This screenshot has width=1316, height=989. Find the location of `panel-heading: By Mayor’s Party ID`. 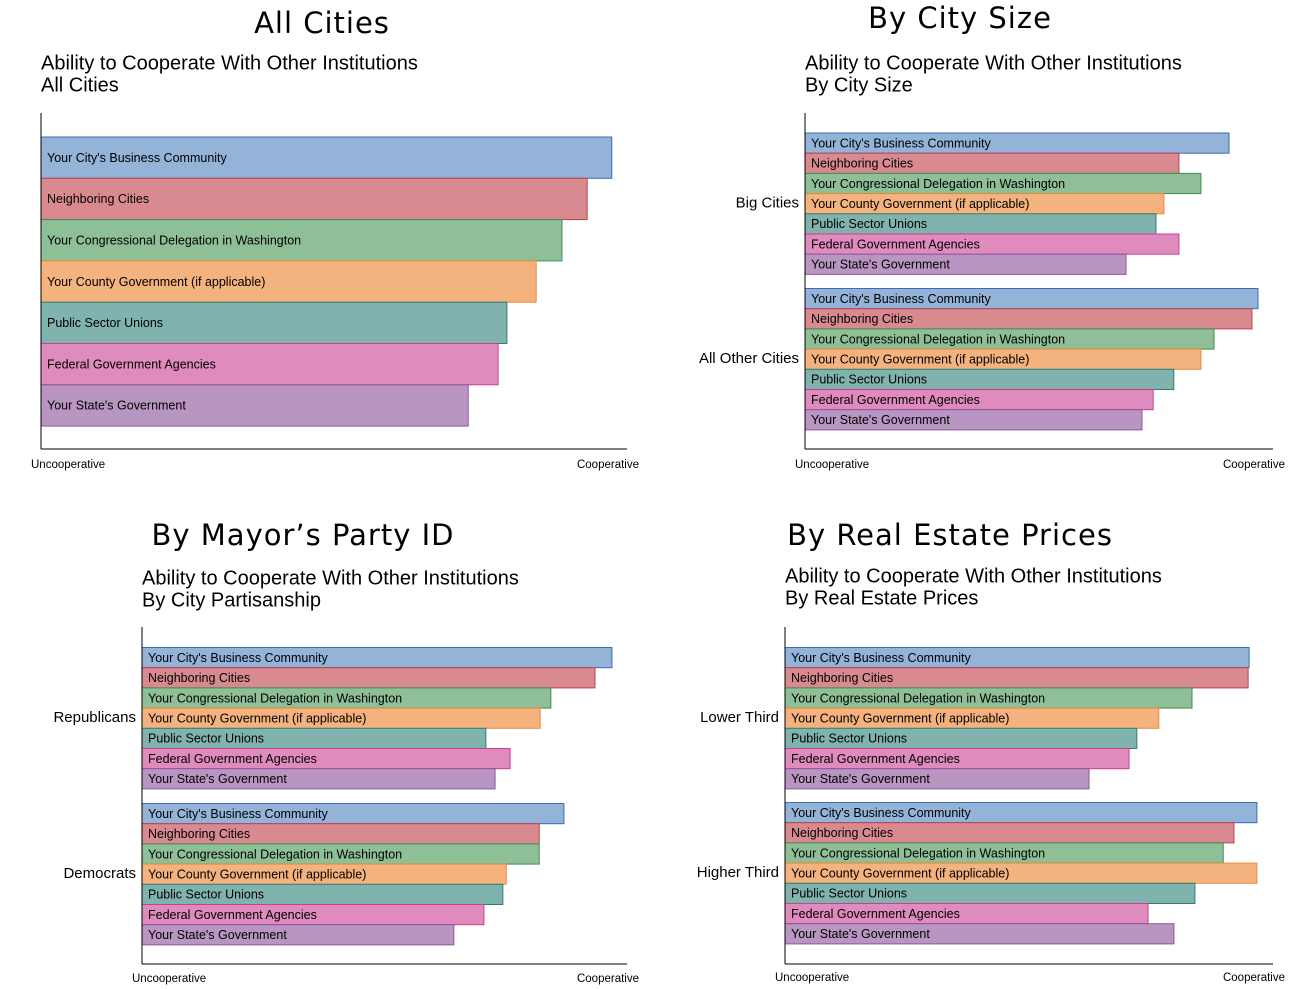

panel-heading: By Mayor’s Party ID is located at coordinates (303, 535).